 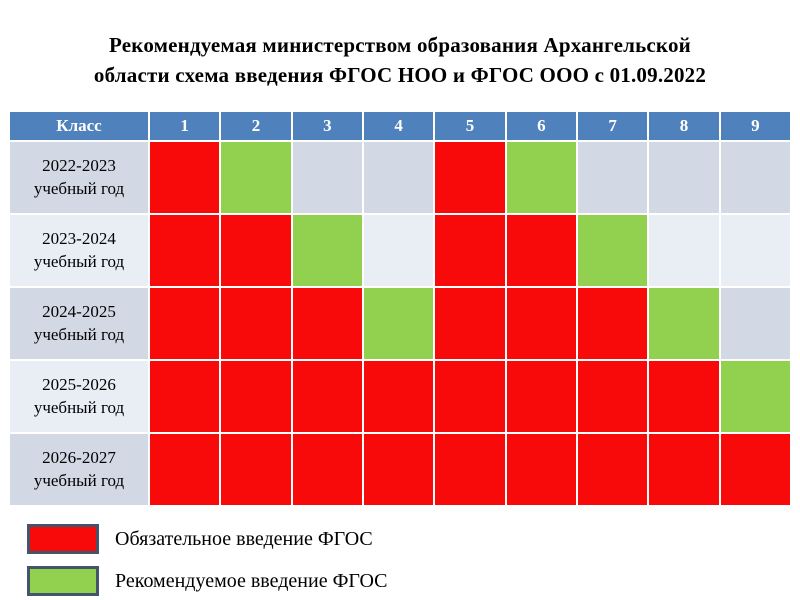 I want to click on header-cell-grade-3: 3, so click(x=327, y=126).